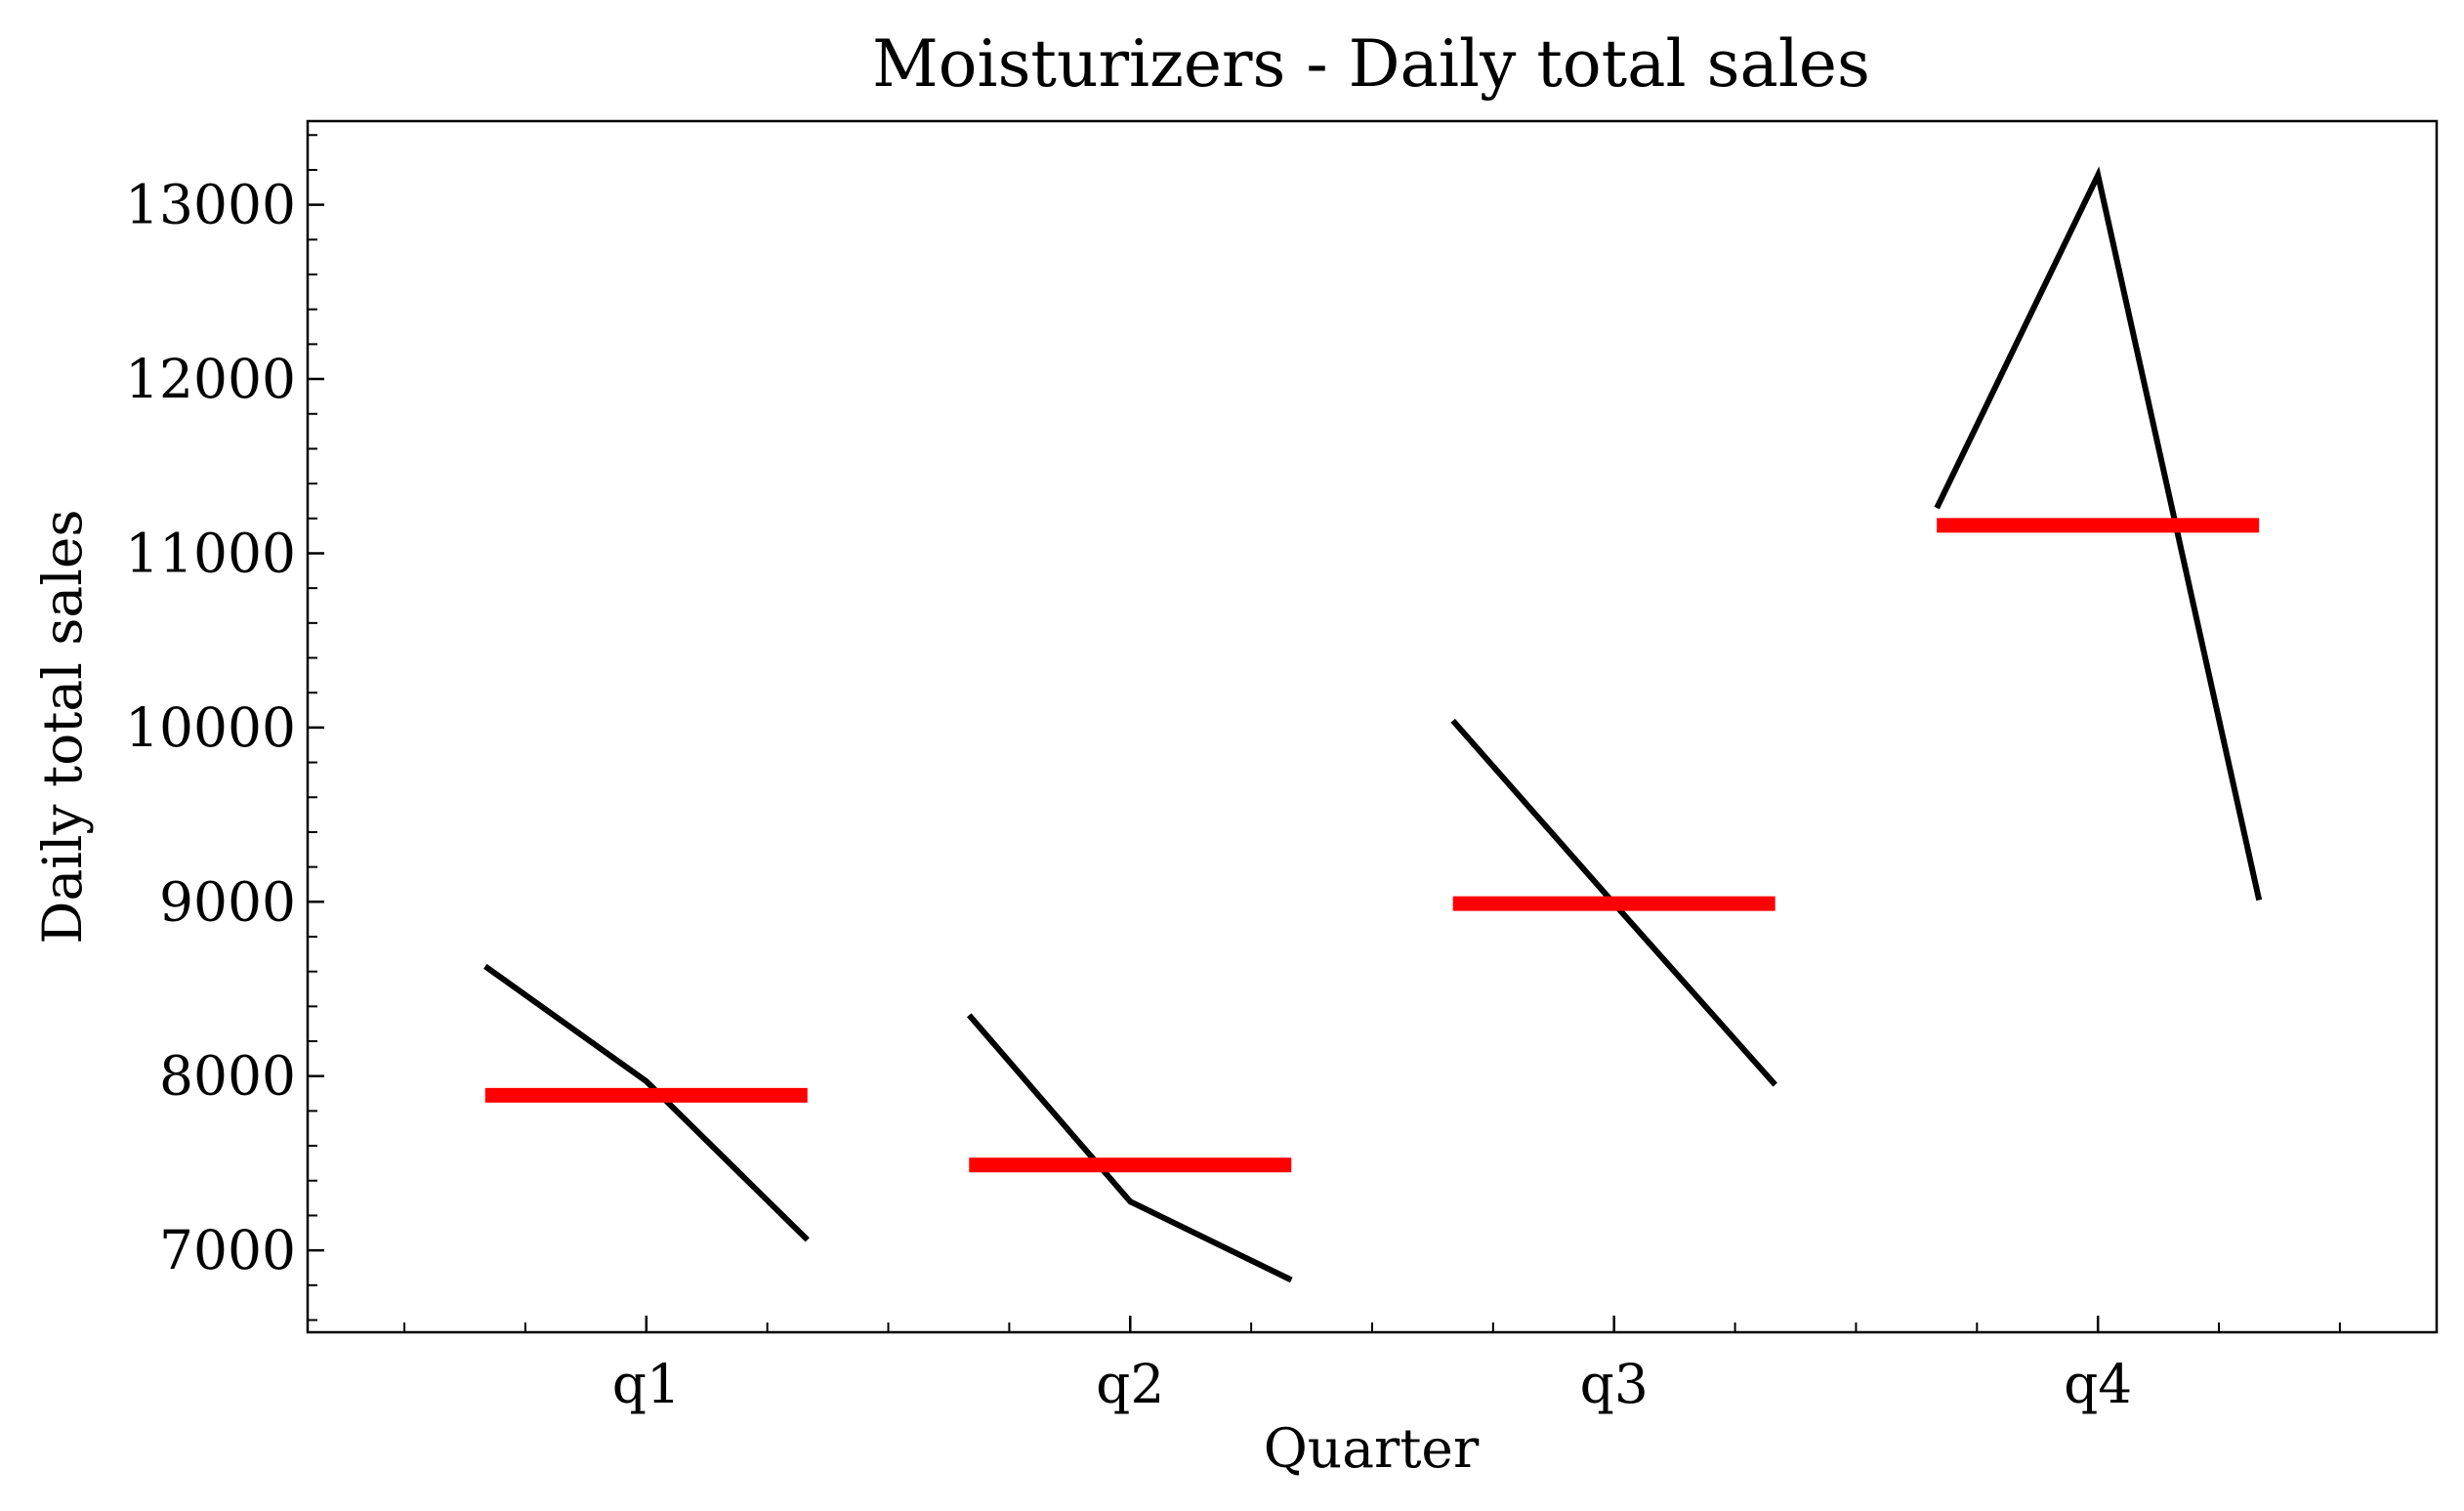 This screenshot has height=1511, width=2464. Describe the element at coordinates (1372, 1365) in the screenshot. I see `x-axis: q1 q2 q3 q4` at that location.